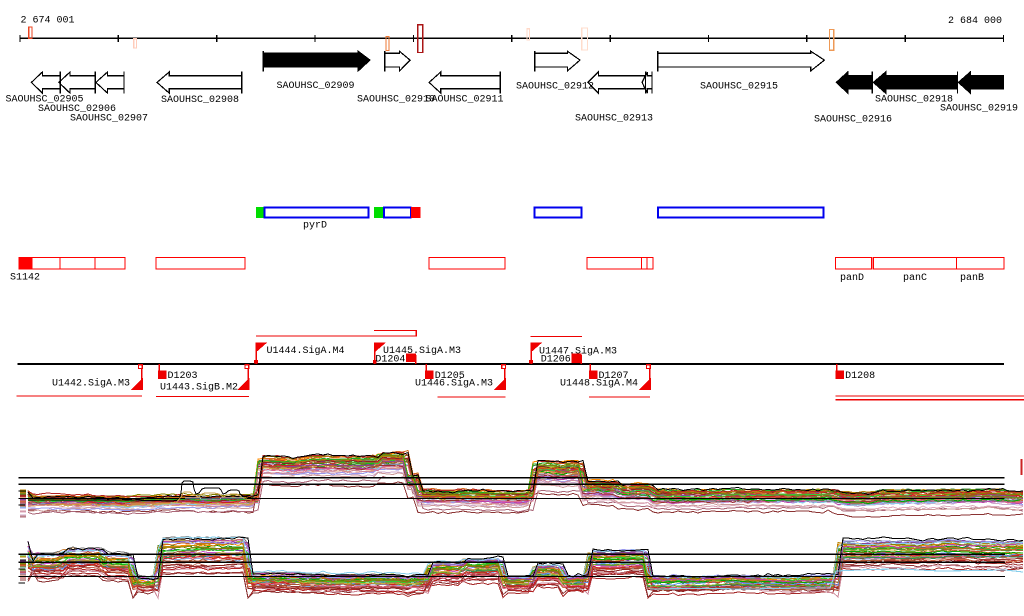 The height and width of the screenshot is (616, 1024). I want to click on svg-text: 2 684 000, so click(975, 21).